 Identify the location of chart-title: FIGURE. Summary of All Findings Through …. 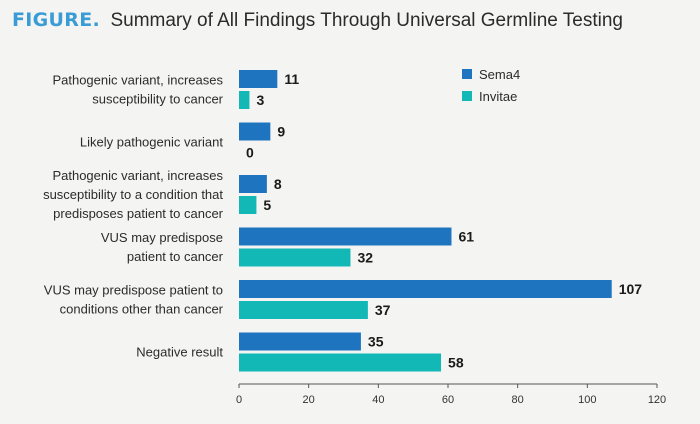
(317, 20).